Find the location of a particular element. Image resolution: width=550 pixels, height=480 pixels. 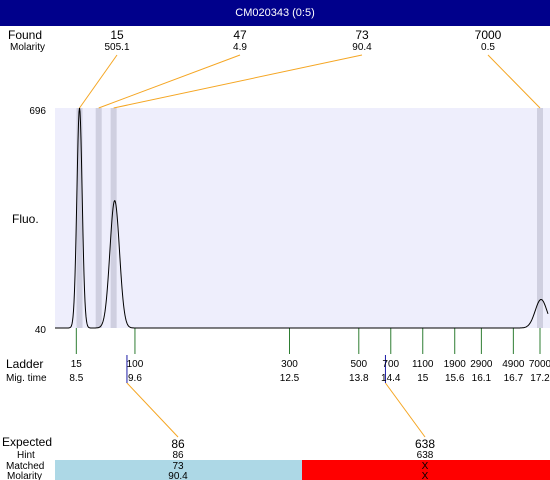

found-peak-size: 7000 is located at coordinates (488, 35).